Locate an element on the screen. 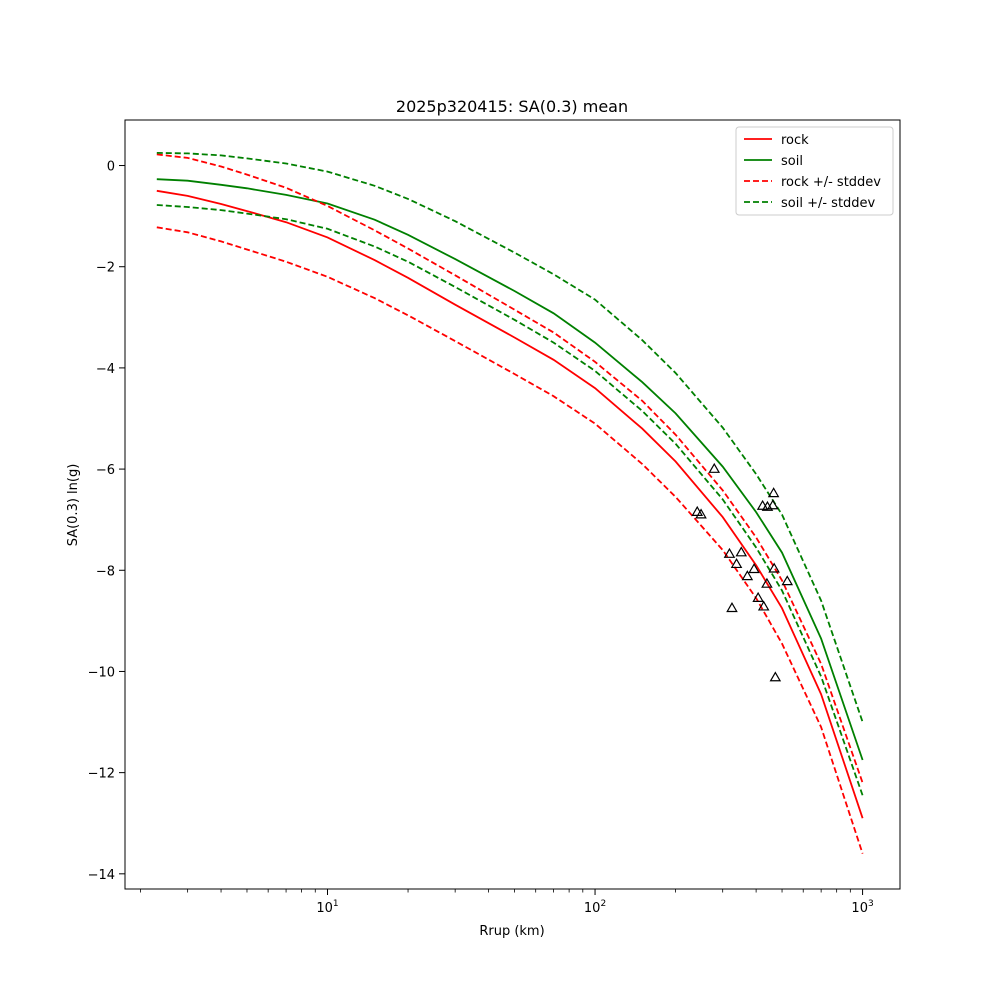 The height and width of the screenshot is (1000, 1000). x-tick-label: 10¹ is located at coordinates (327, 907).